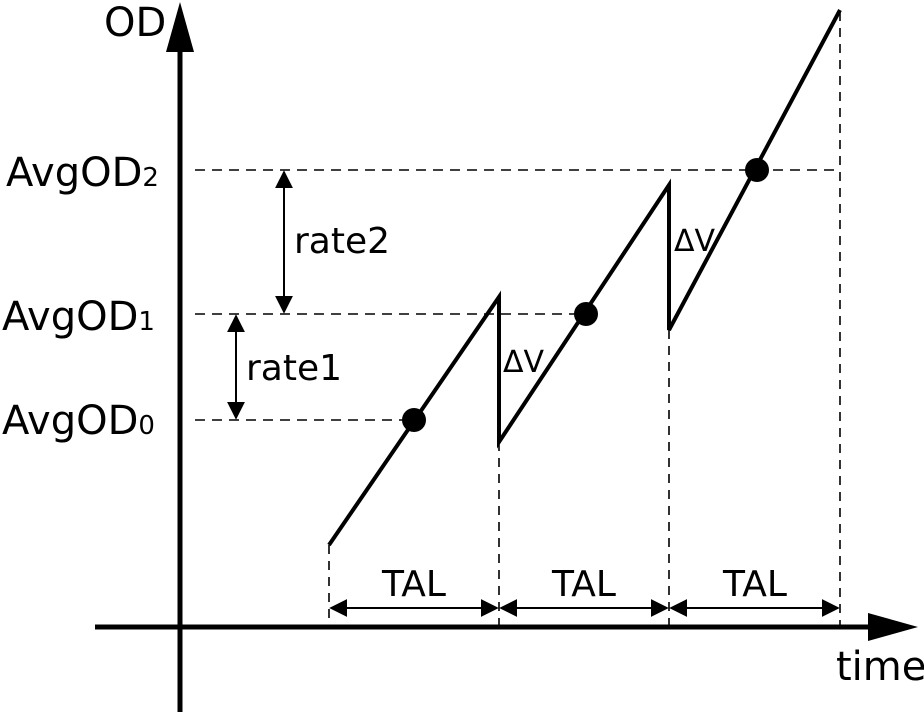 Image resolution: width=924 pixels, height=720 pixels. I want to click on tal-label-3: TAL, so click(754, 584).